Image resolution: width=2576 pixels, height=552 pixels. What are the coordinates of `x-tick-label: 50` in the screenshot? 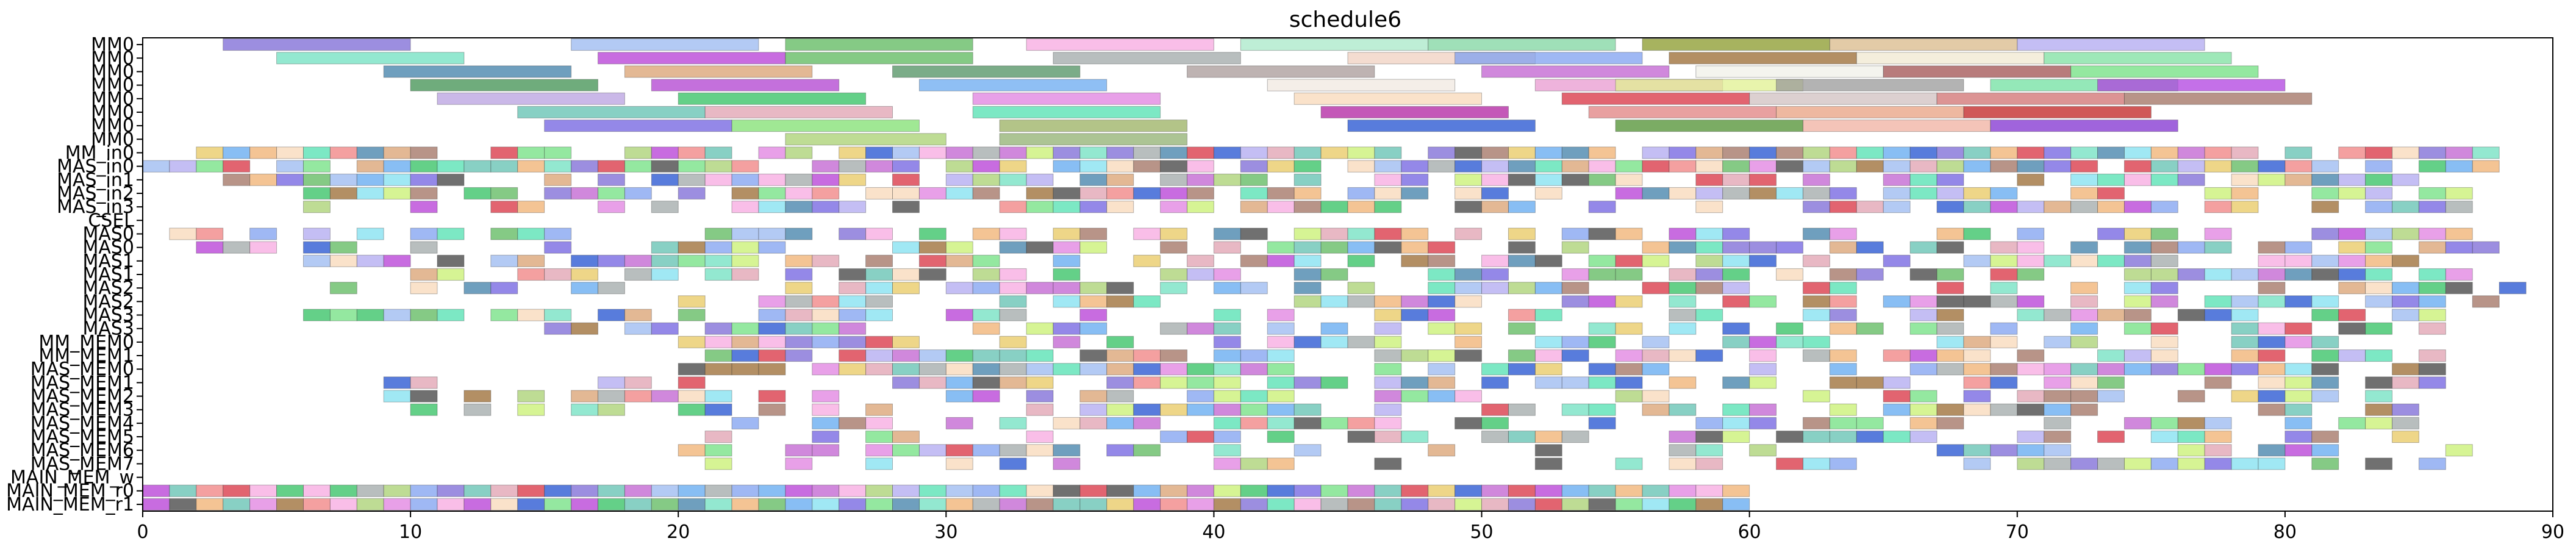 It's located at (1481, 533).